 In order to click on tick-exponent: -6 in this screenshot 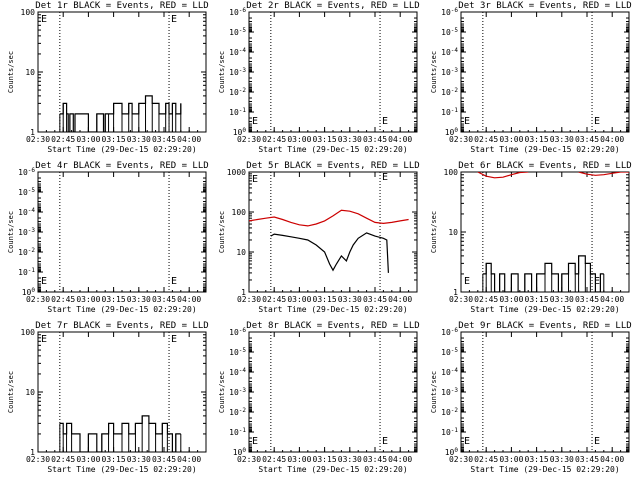, I will do `click(32, 170)`.